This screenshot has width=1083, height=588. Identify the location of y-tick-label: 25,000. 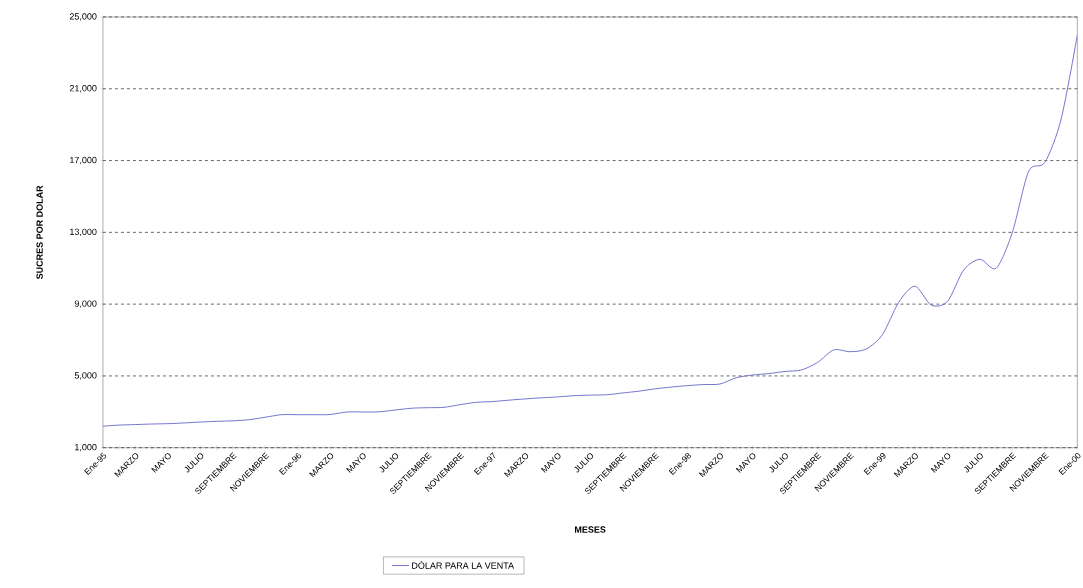
(83, 17).